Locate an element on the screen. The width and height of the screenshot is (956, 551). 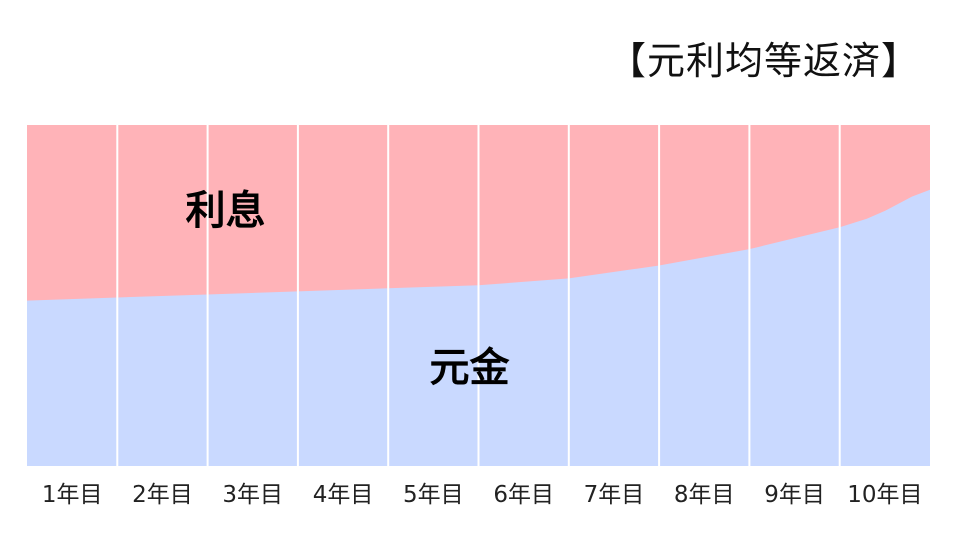
x-tick-label: 8年目 is located at coordinates (704, 495).